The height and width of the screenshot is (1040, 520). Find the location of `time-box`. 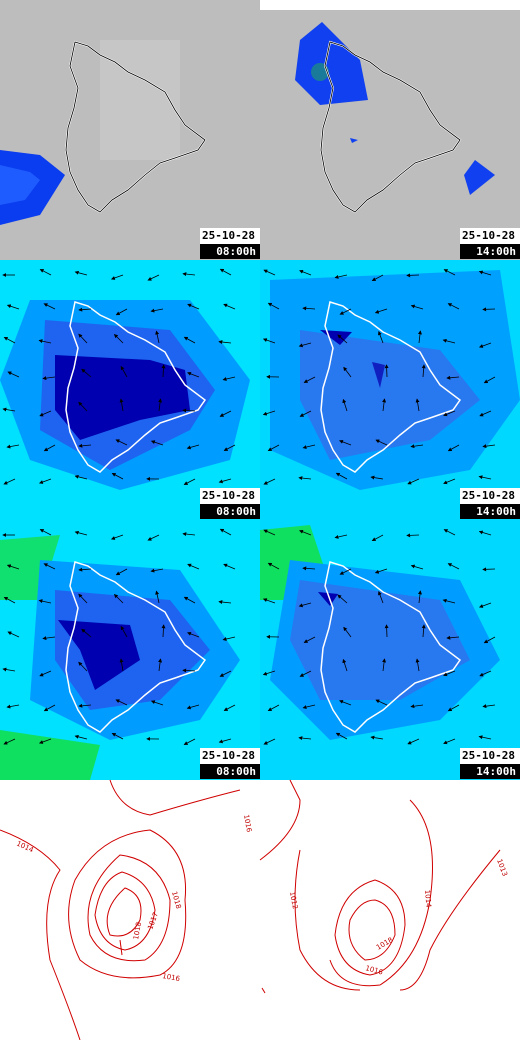

time-box is located at coordinates (490, 251).